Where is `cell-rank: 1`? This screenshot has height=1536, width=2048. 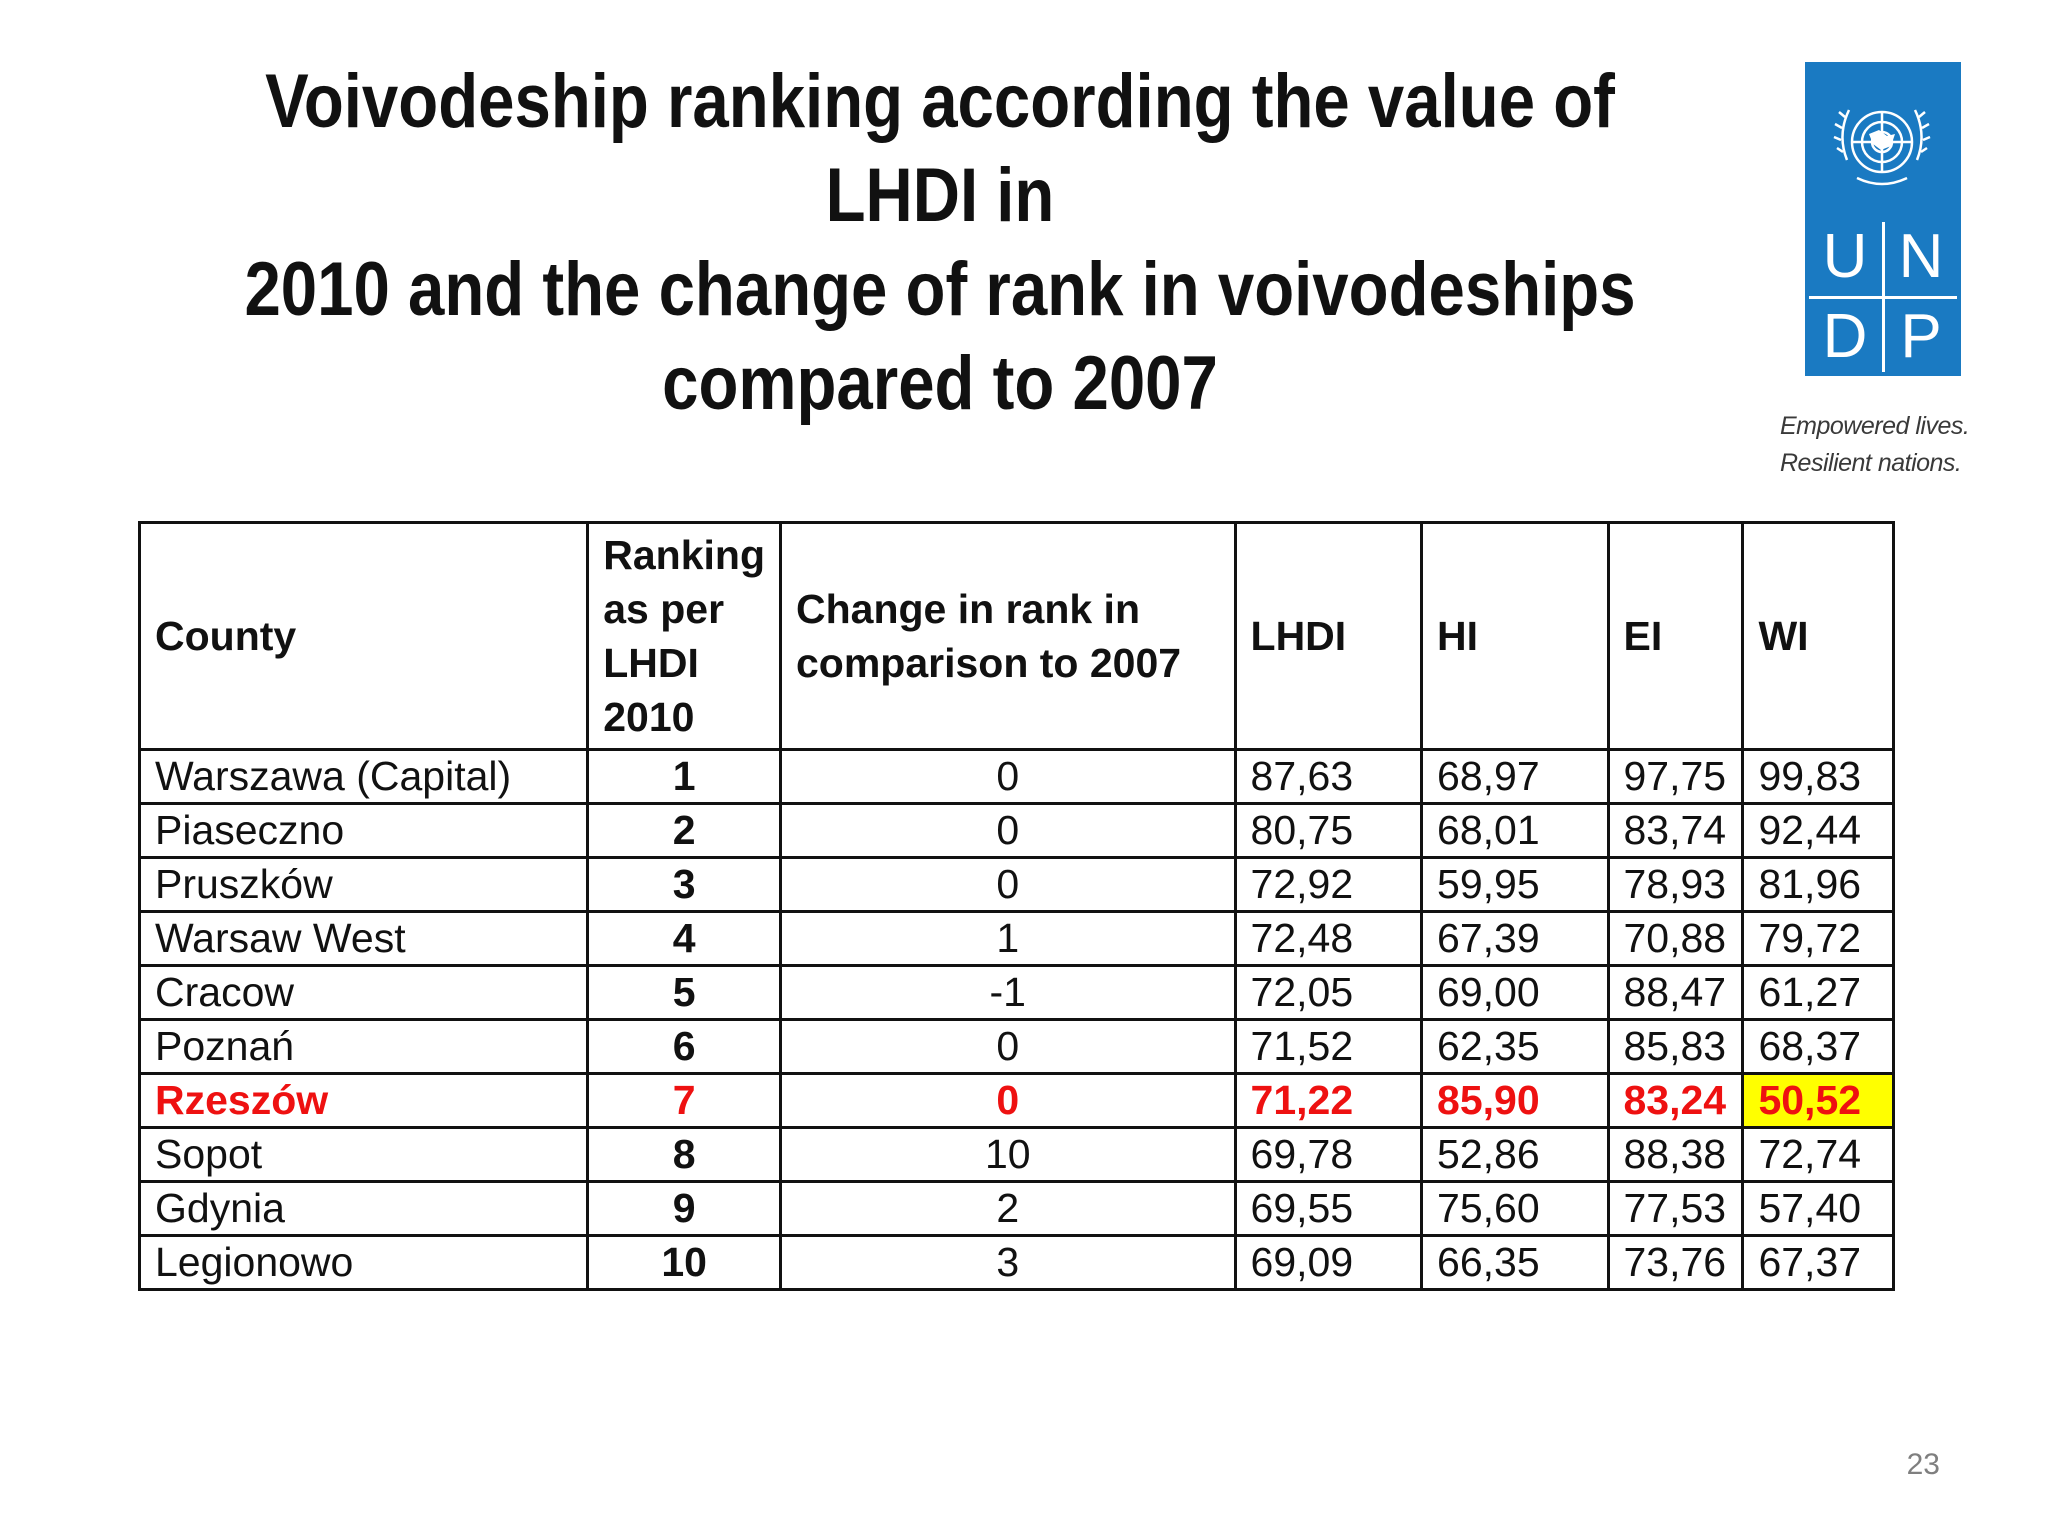
cell-rank: 1 is located at coordinates (684, 776).